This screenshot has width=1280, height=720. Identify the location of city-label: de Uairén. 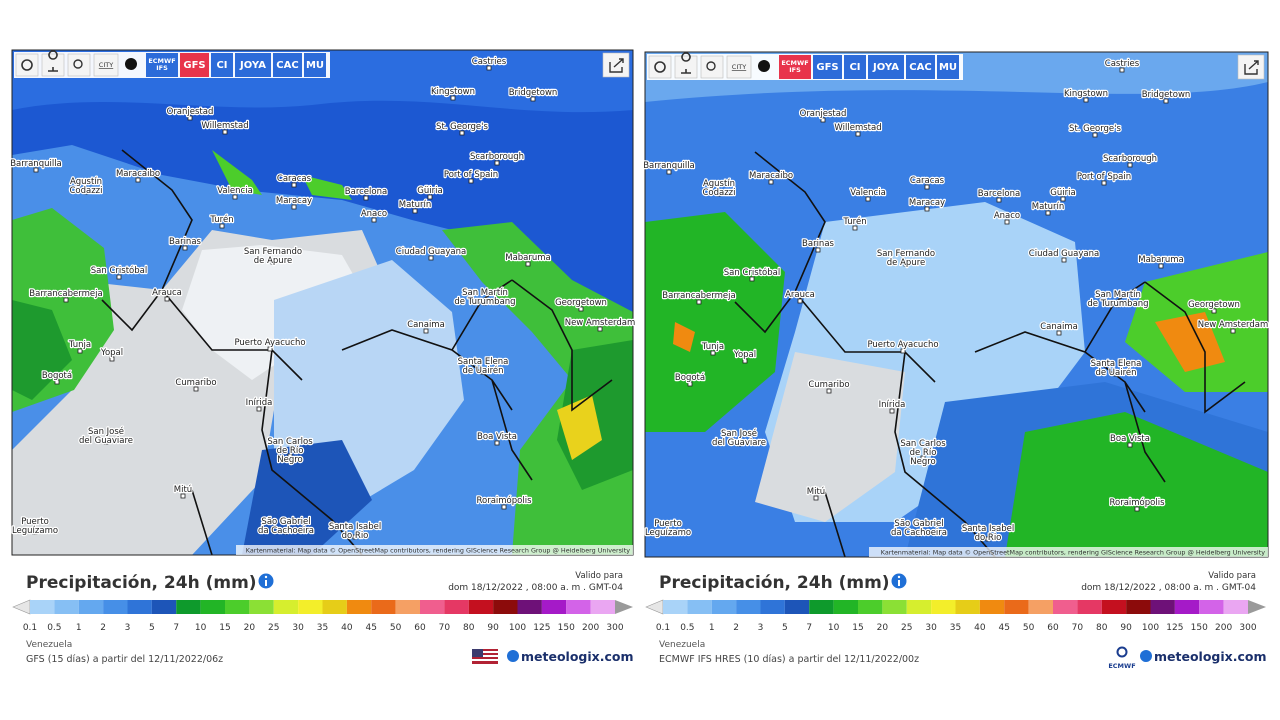
(1115, 372).